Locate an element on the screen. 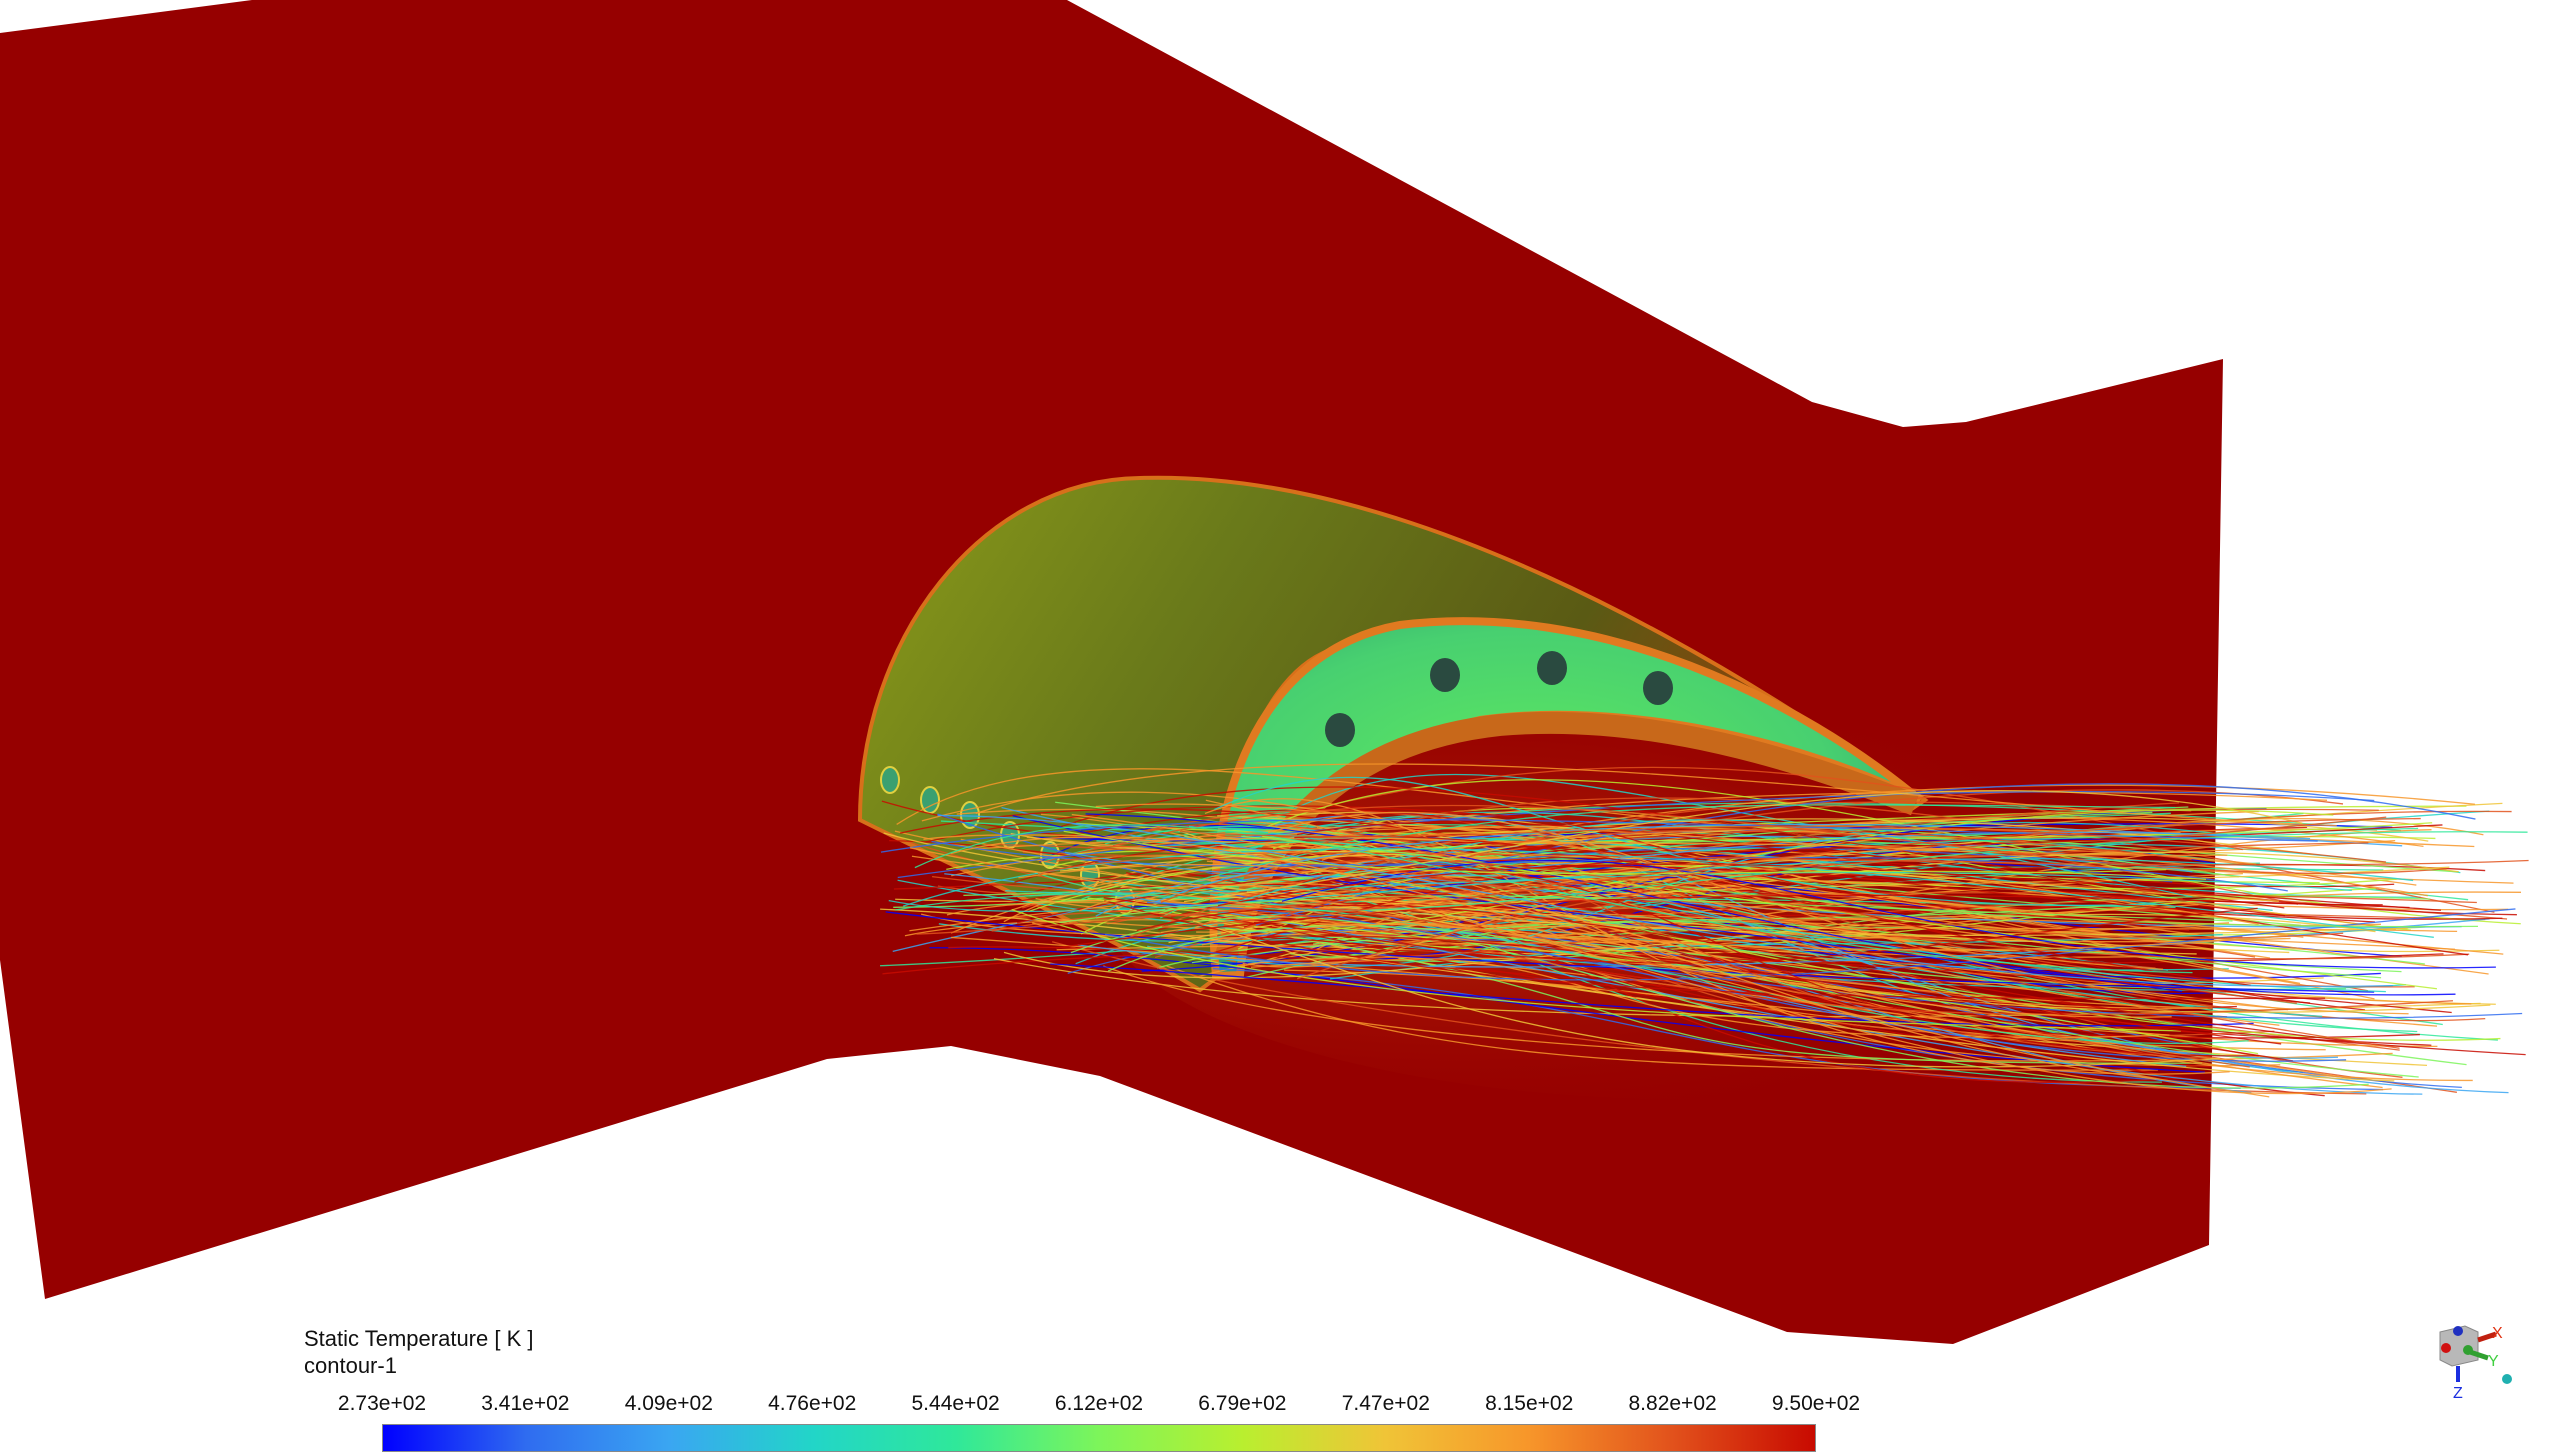 This screenshot has width=2560, height=1452. streamlines is located at coordinates (1704, 930).